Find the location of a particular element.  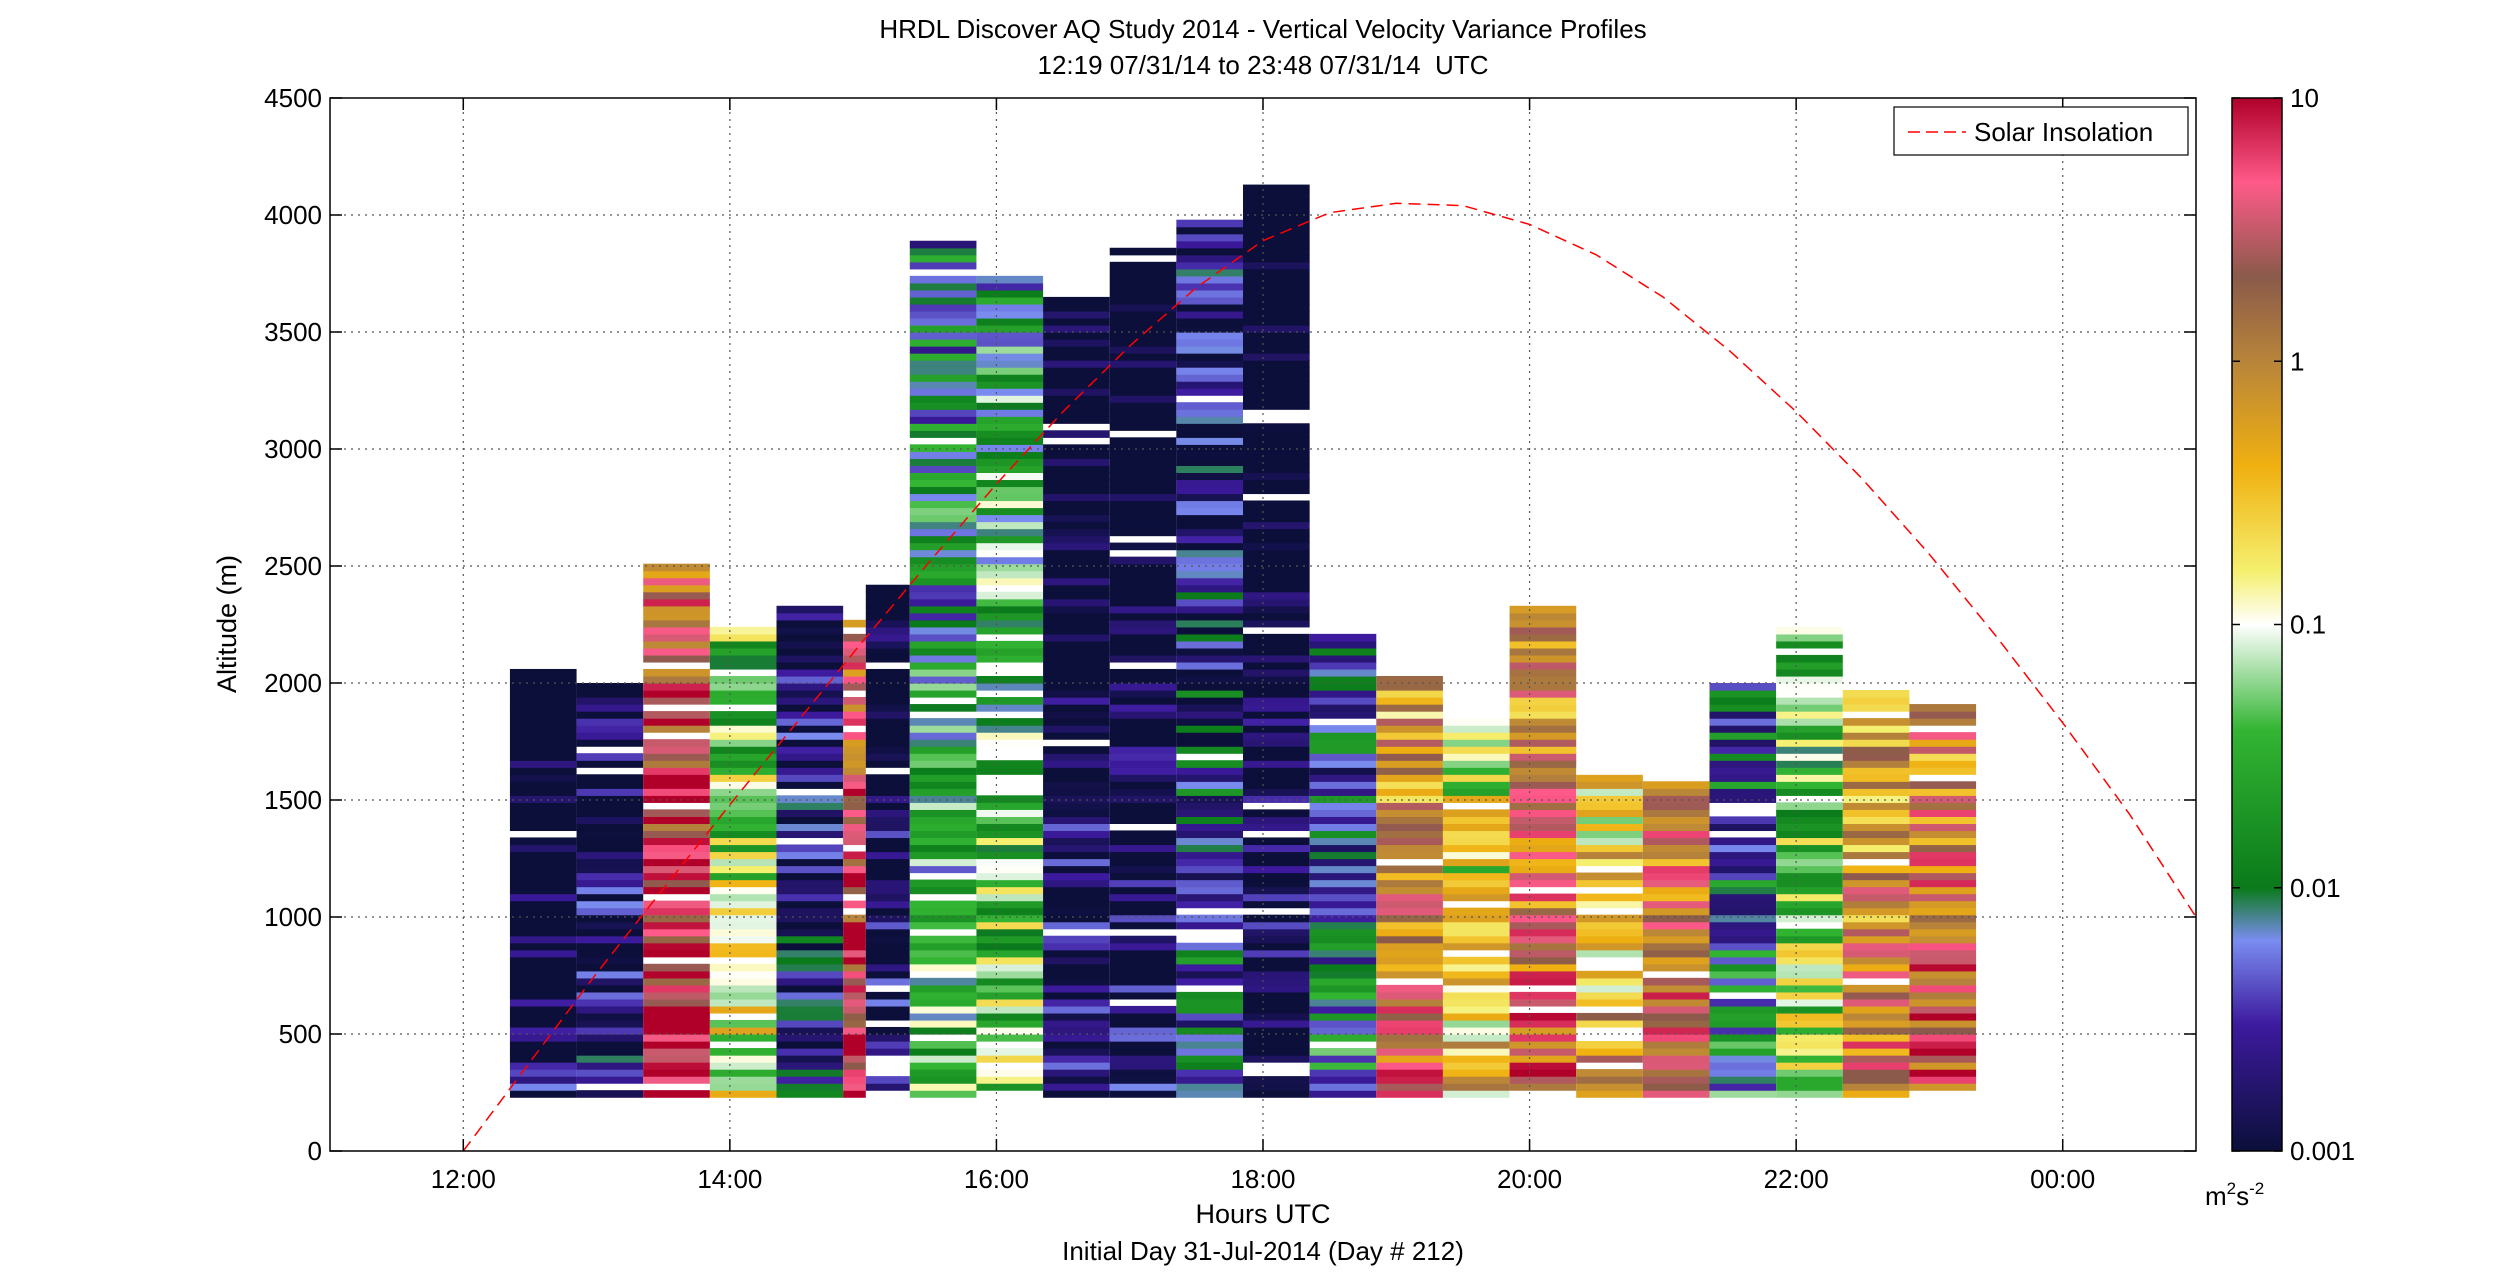

legend-box is located at coordinates (2041, 131).